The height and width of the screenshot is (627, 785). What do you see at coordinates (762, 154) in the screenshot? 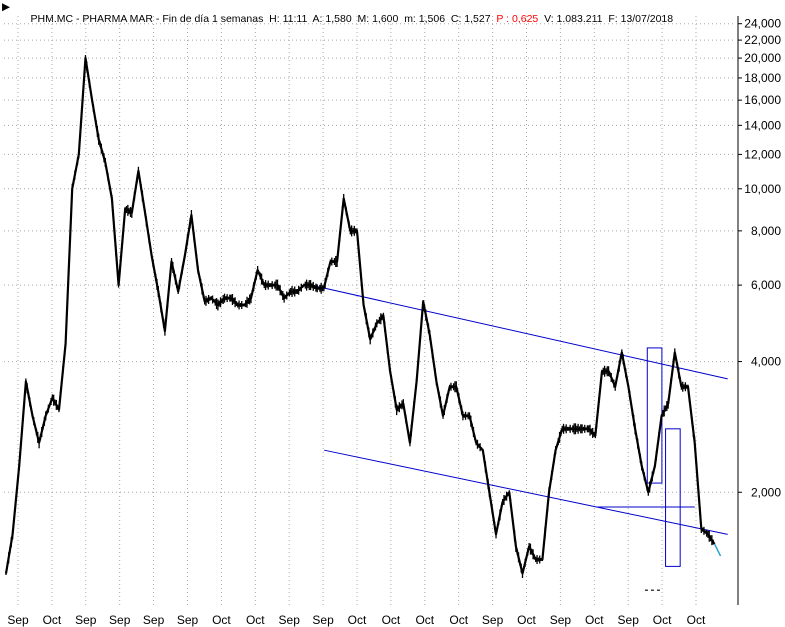
I see `y-tick-label: 12,000` at bounding box center [762, 154].